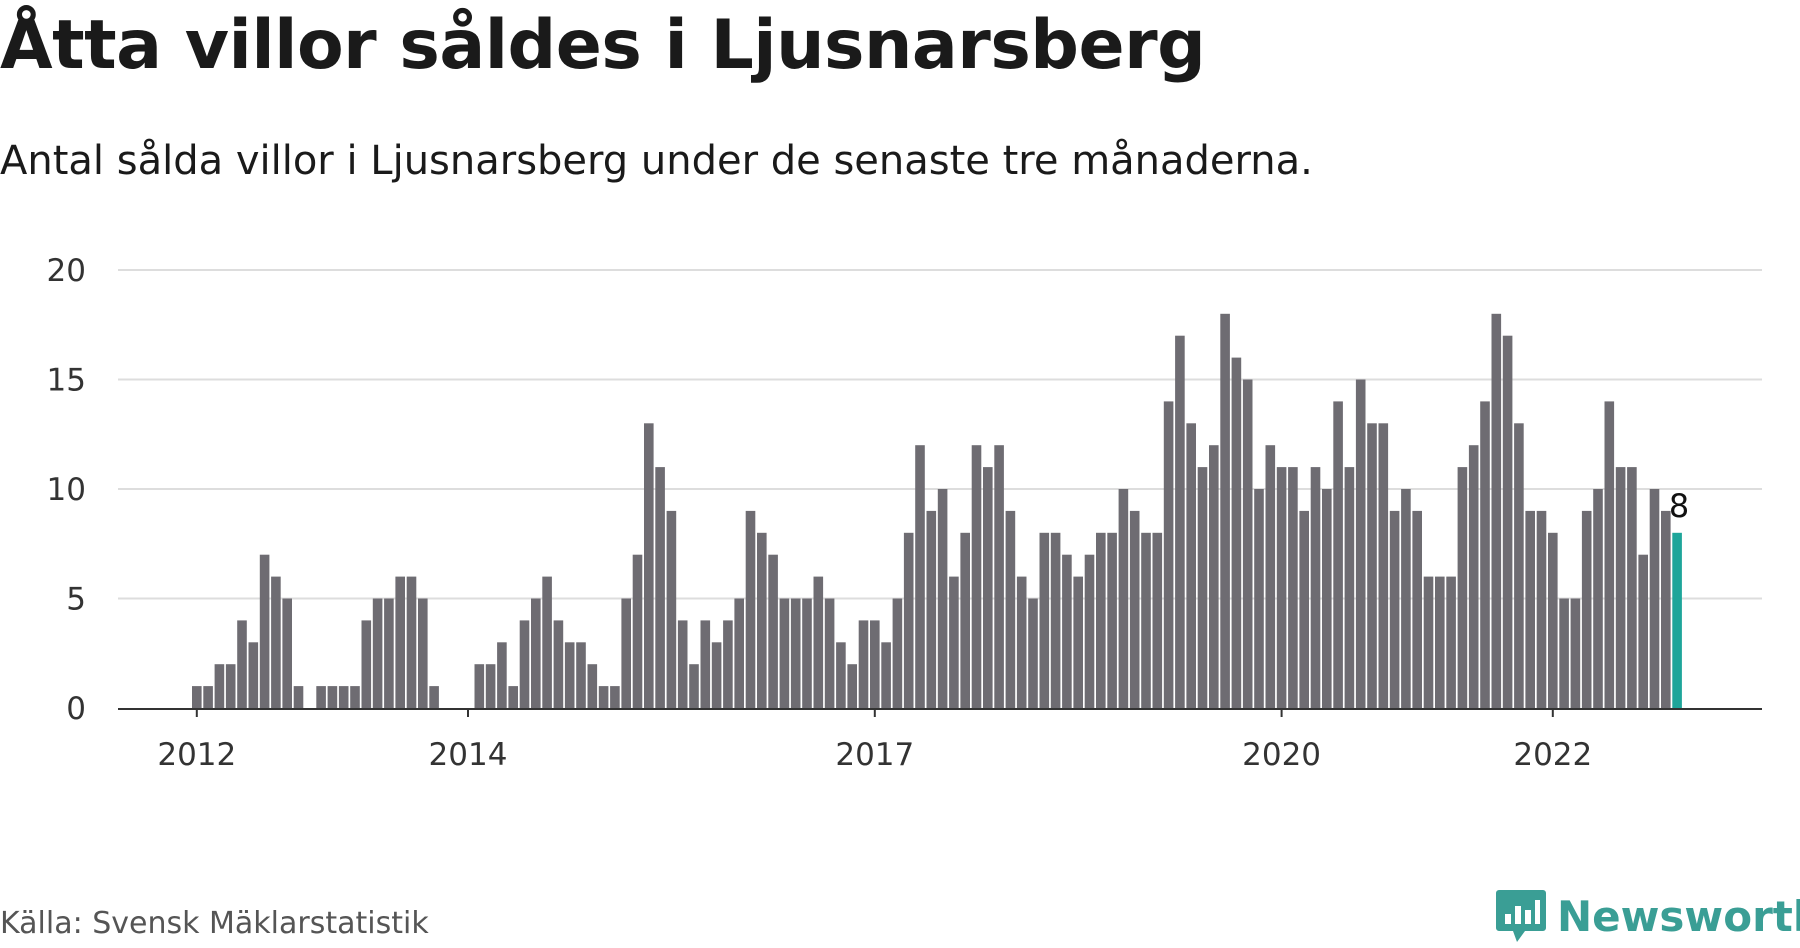 This screenshot has width=1800, height=948. Describe the element at coordinates (196, 755) in the screenshot. I see `x-tick-label: 2012` at that location.